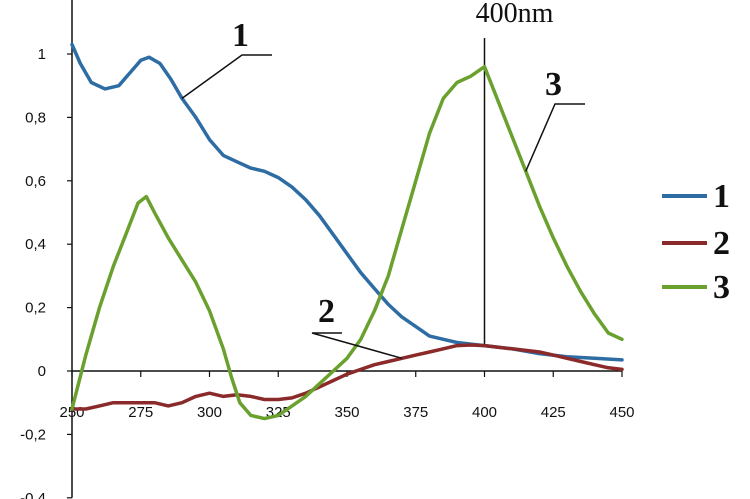 The image size is (750, 499). I want to click on x-tick-label: 350, so click(346, 412).